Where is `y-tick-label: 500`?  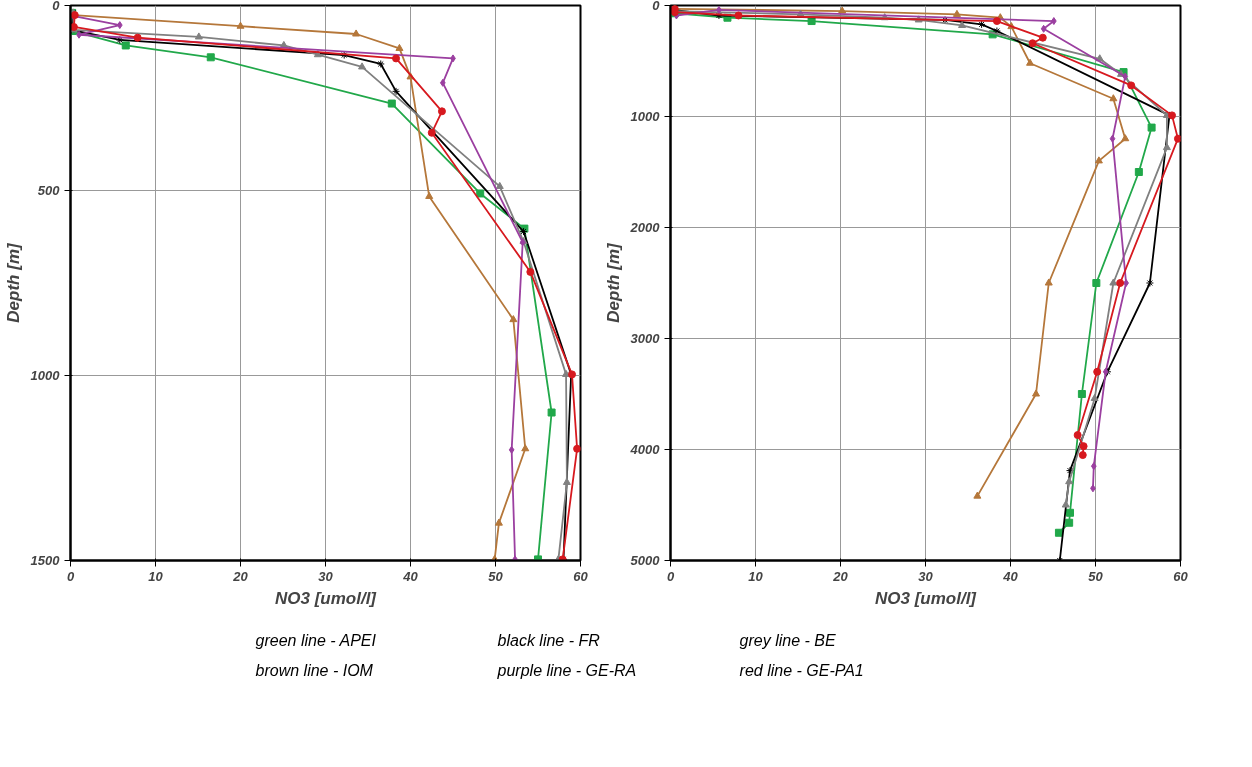 y-tick-label: 500 is located at coordinates (49, 190).